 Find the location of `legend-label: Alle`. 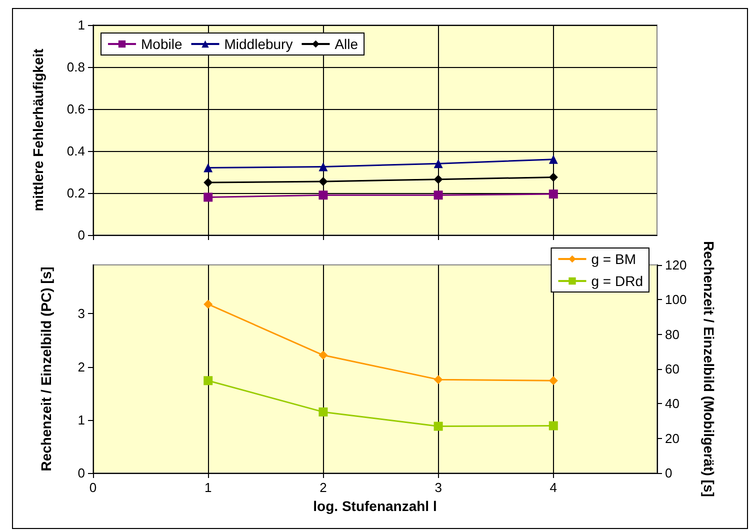

legend-label: Alle is located at coordinates (346, 44).